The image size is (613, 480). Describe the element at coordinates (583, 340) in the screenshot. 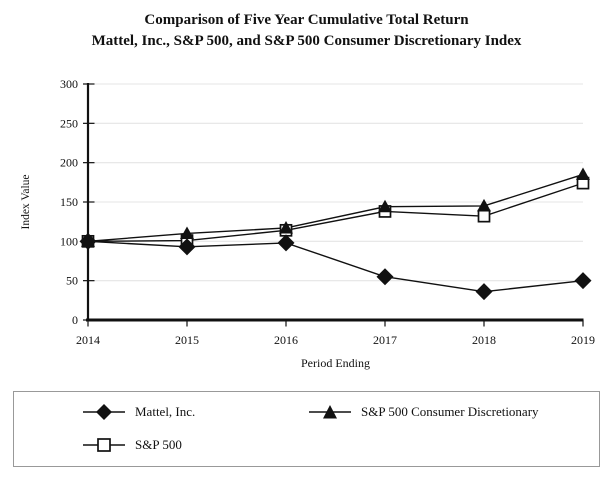

I see `x-axis-tick-label: 2019` at that location.